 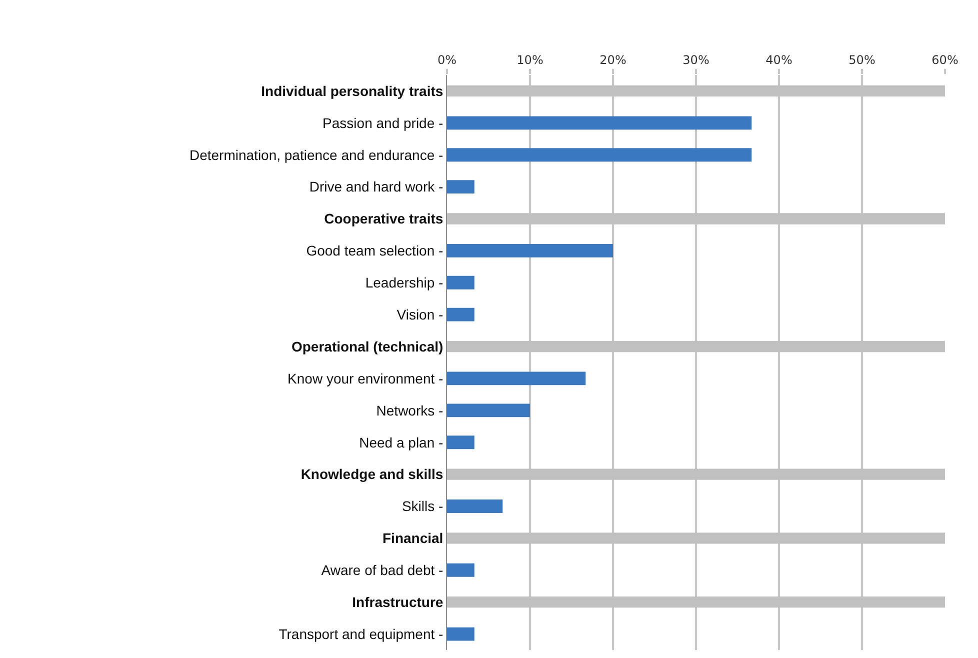 I want to click on y-tick-label: Passion and pride -, so click(x=383, y=122).